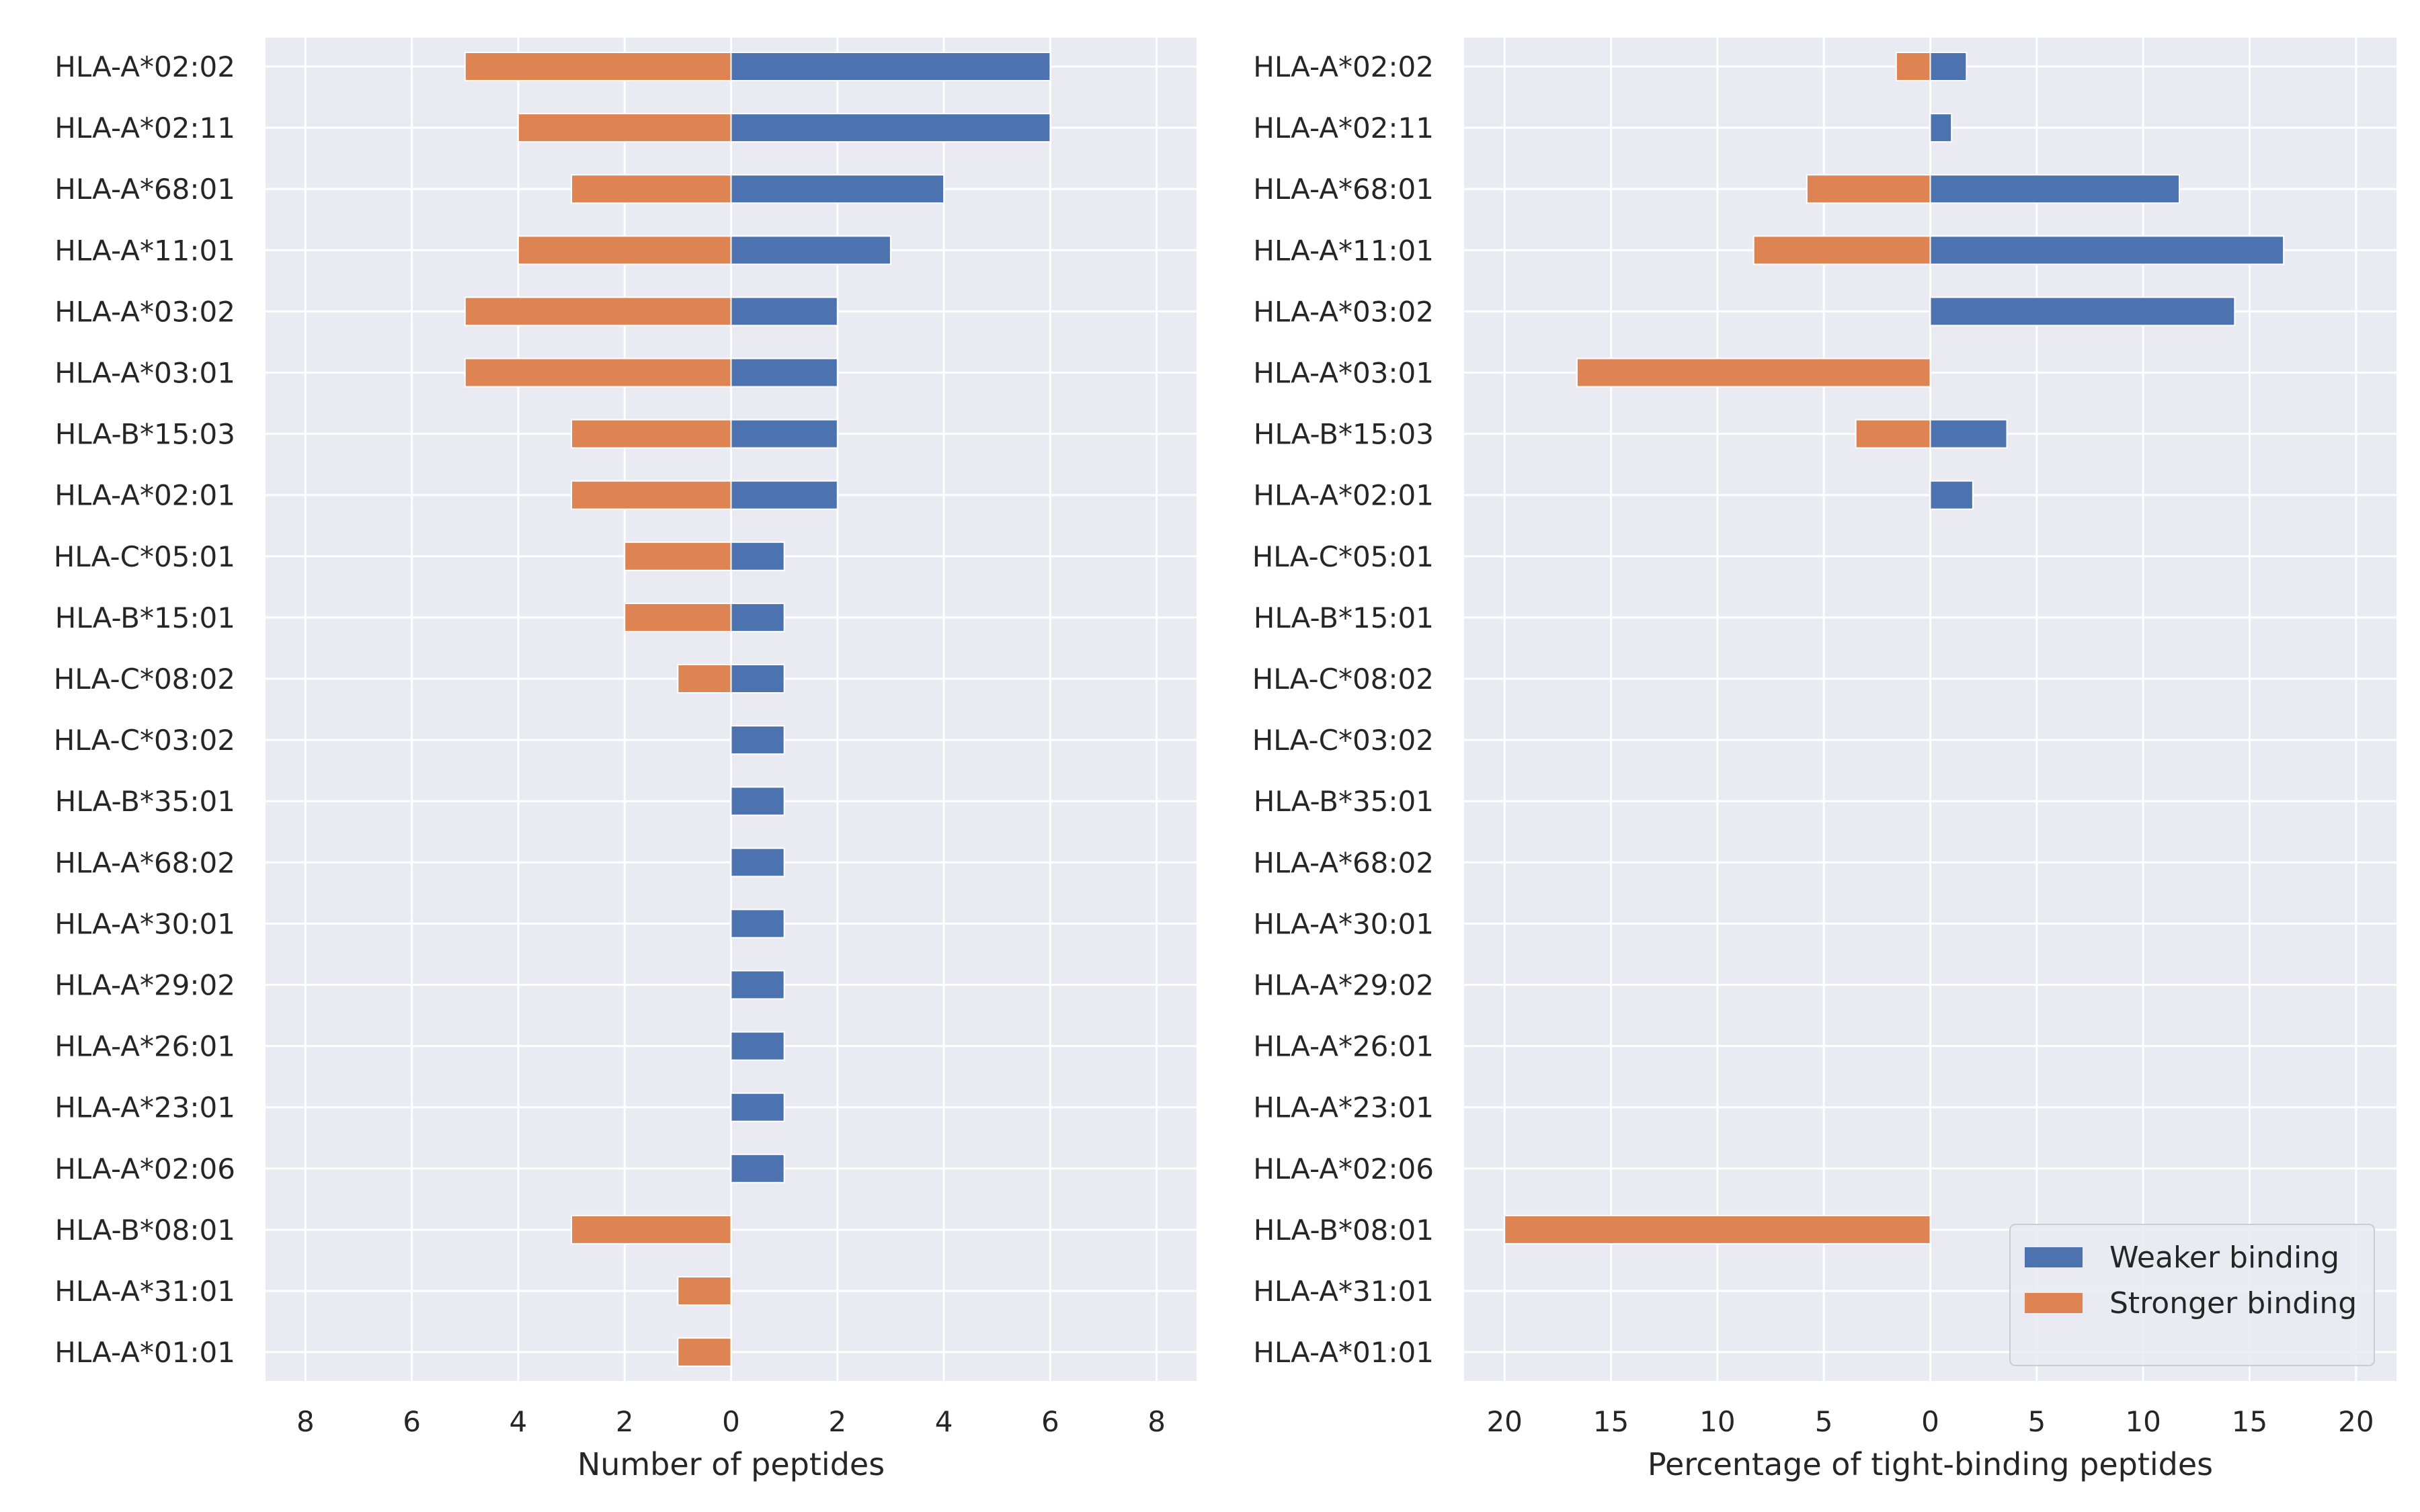  Describe the element at coordinates (1343, 67) in the screenshot. I see `y-tick-label: HLA-A*02:02` at that location.